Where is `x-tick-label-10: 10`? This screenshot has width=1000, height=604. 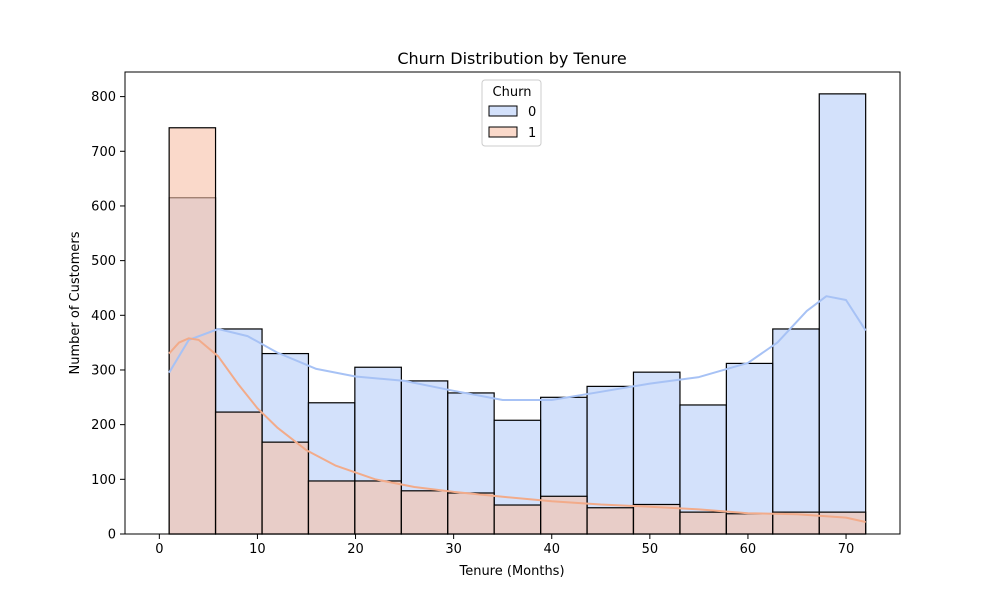 x-tick-label-10: 10 is located at coordinates (257, 549).